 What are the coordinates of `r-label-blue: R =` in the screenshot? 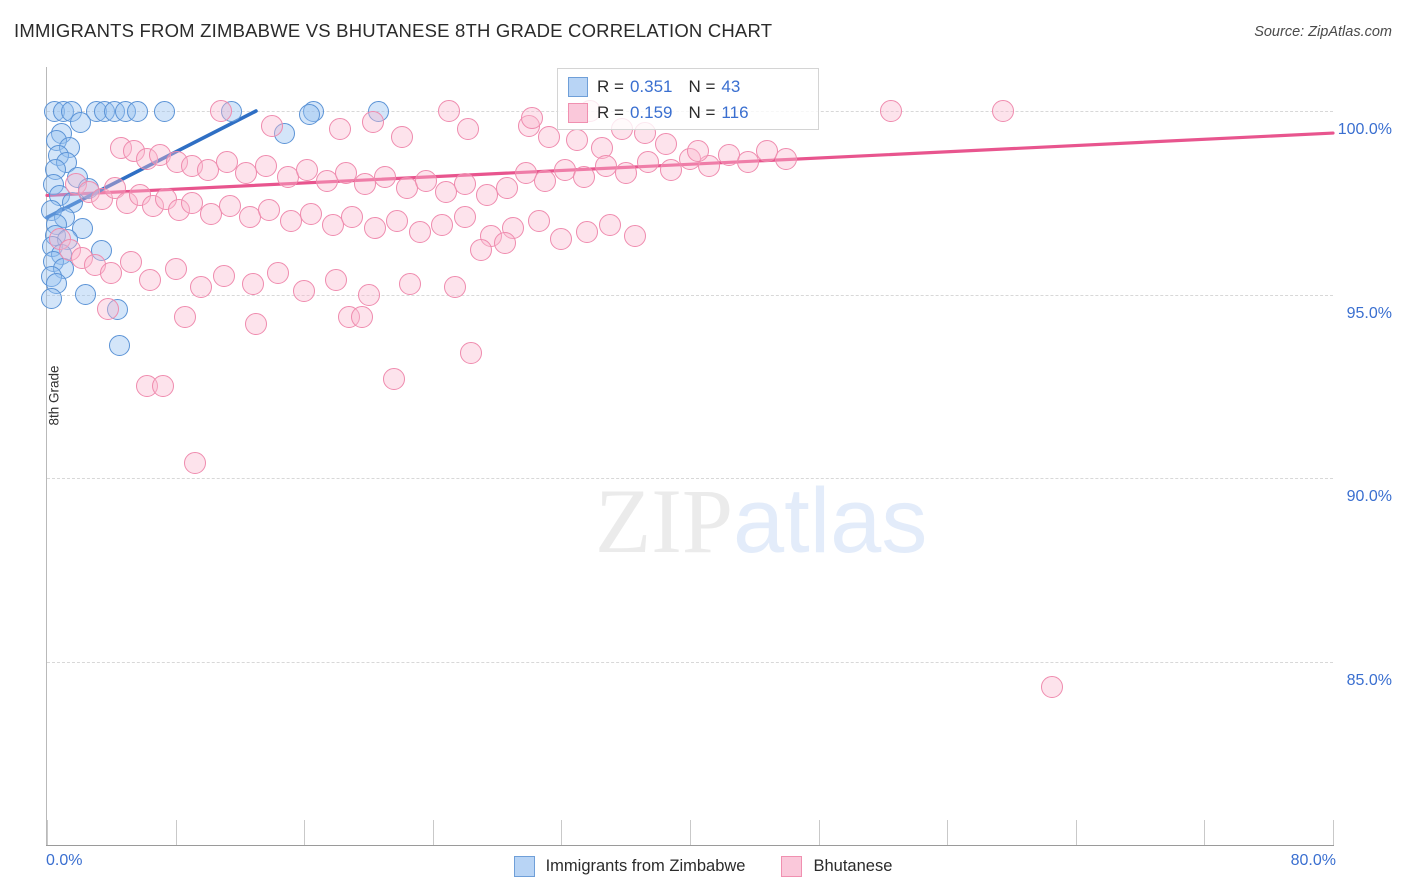 It's located at (610, 86).